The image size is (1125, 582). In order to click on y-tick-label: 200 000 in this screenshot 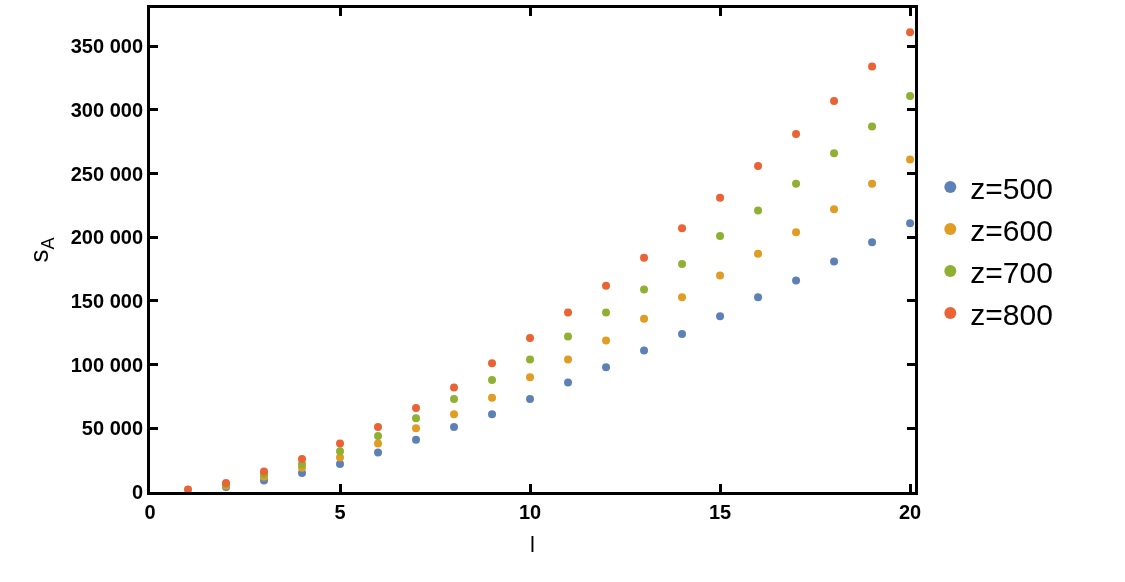, I will do `click(106, 237)`.